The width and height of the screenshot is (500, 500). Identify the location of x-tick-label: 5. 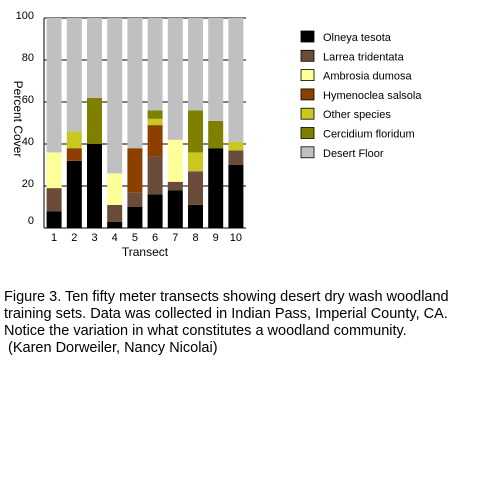
(135, 238).